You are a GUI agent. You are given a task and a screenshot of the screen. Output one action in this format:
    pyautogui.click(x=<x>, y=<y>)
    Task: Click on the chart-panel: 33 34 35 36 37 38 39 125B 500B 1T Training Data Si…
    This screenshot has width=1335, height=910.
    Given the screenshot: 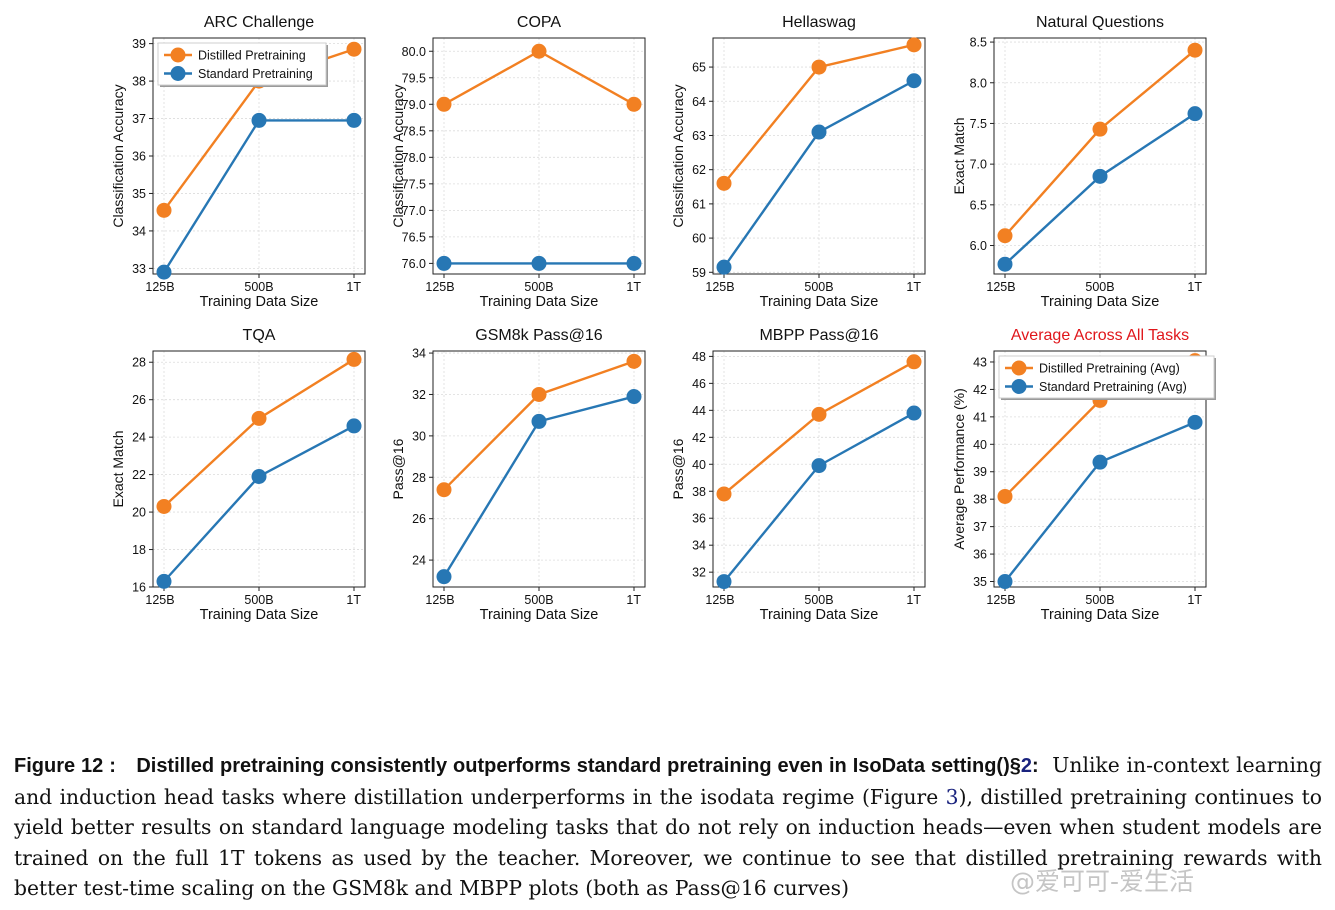 What is the action you would take?
    pyautogui.click(x=238, y=162)
    